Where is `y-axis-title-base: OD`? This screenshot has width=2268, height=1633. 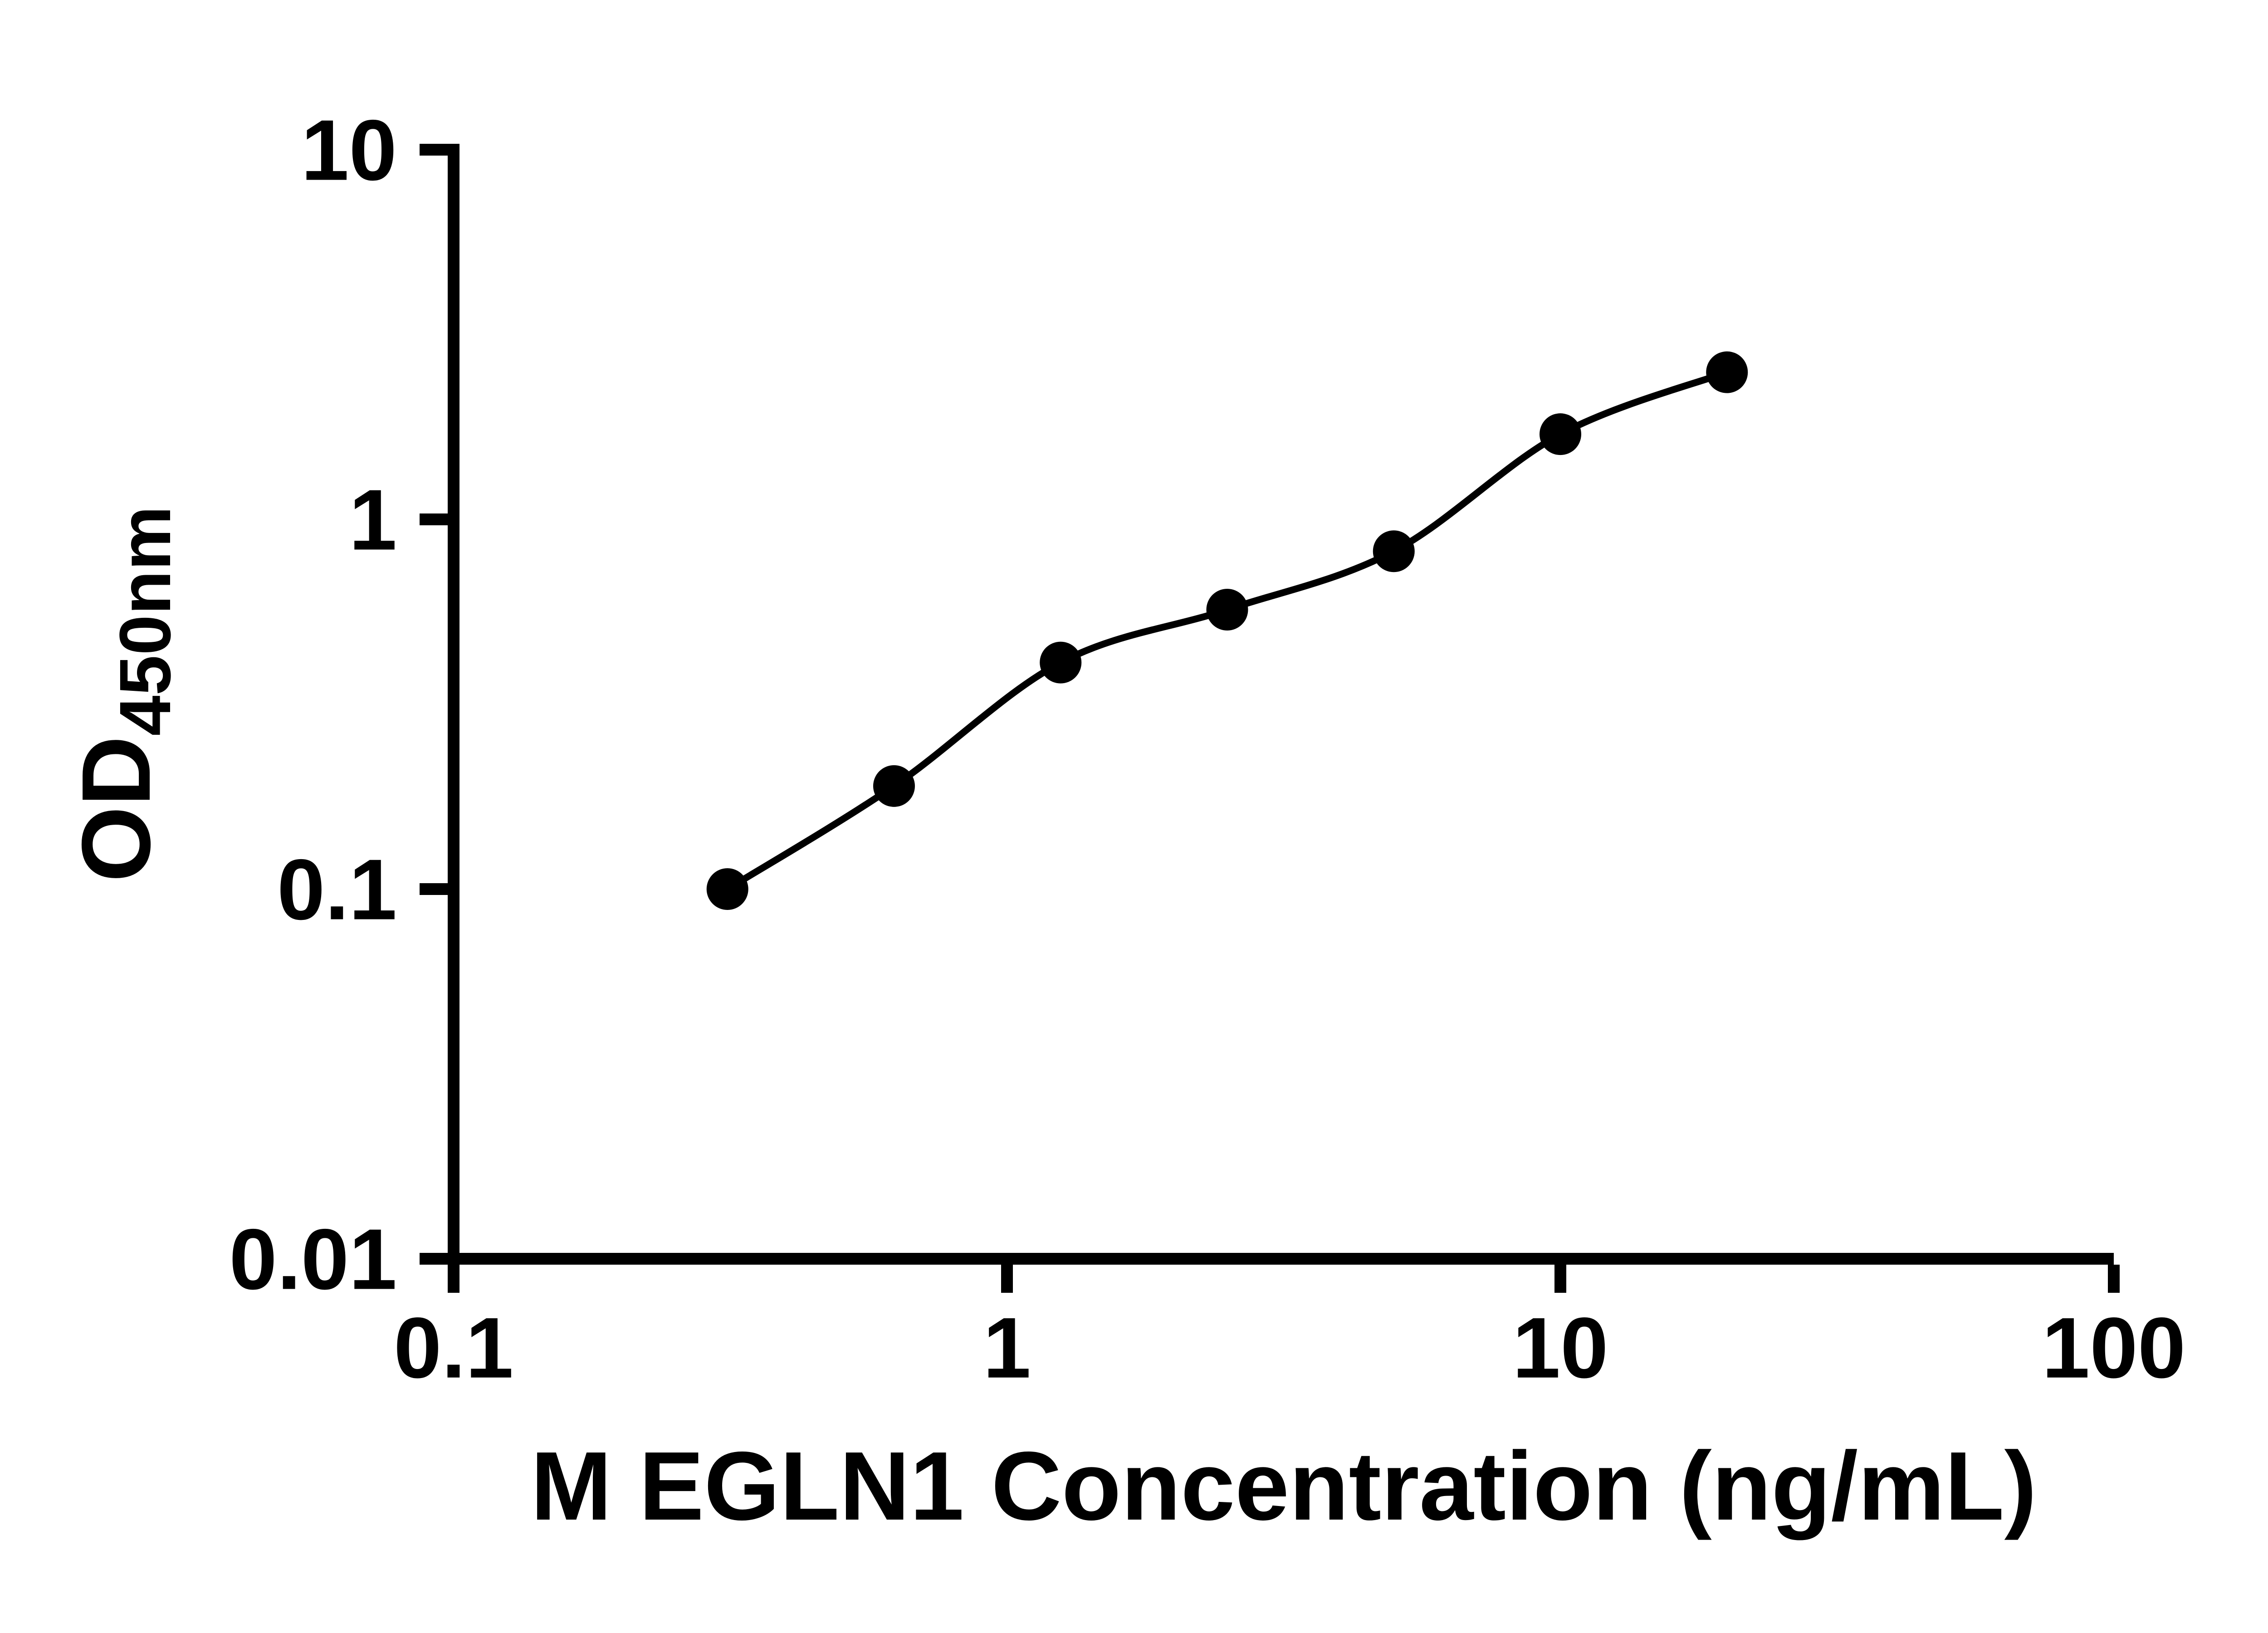 y-axis-title-base: OD is located at coordinates (116, 809).